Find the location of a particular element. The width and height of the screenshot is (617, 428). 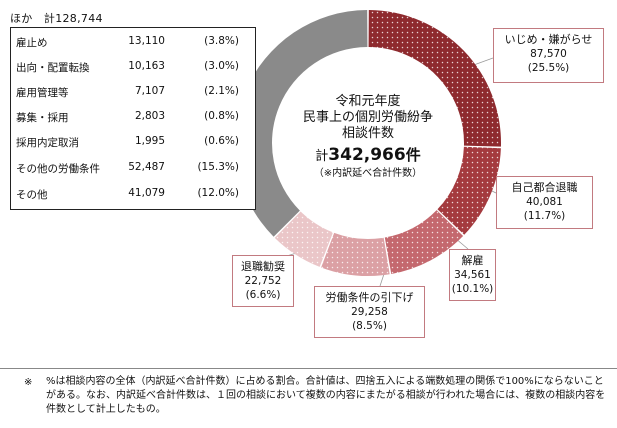

others-row: 雇止め 13,110 (3.8%) is located at coordinates (134, 42).